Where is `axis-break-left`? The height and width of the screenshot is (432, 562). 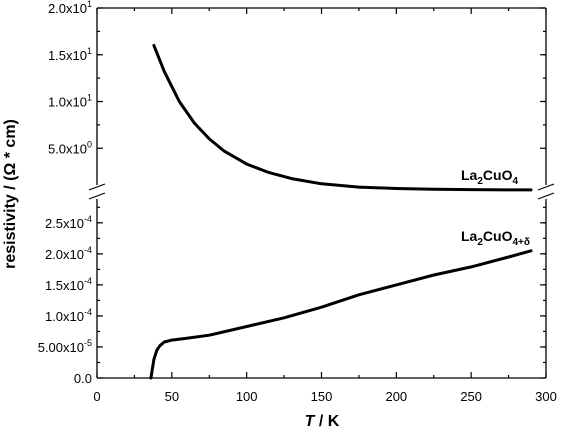 axis-break-left is located at coordinates (97, 191).